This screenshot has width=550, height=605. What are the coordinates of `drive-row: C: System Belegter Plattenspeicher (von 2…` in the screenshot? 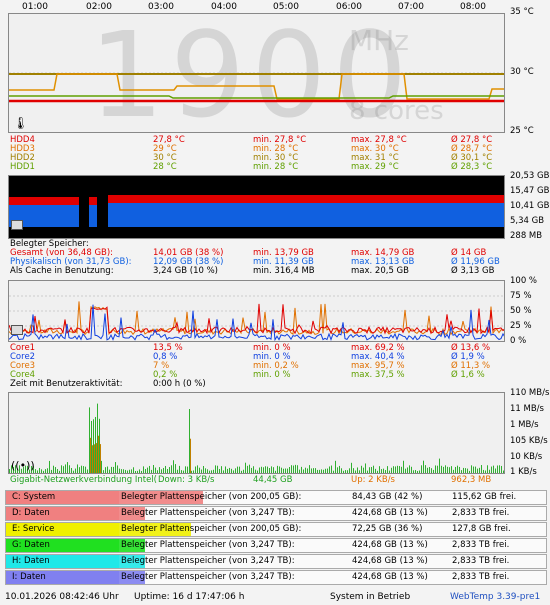 It's located at (276, 497).